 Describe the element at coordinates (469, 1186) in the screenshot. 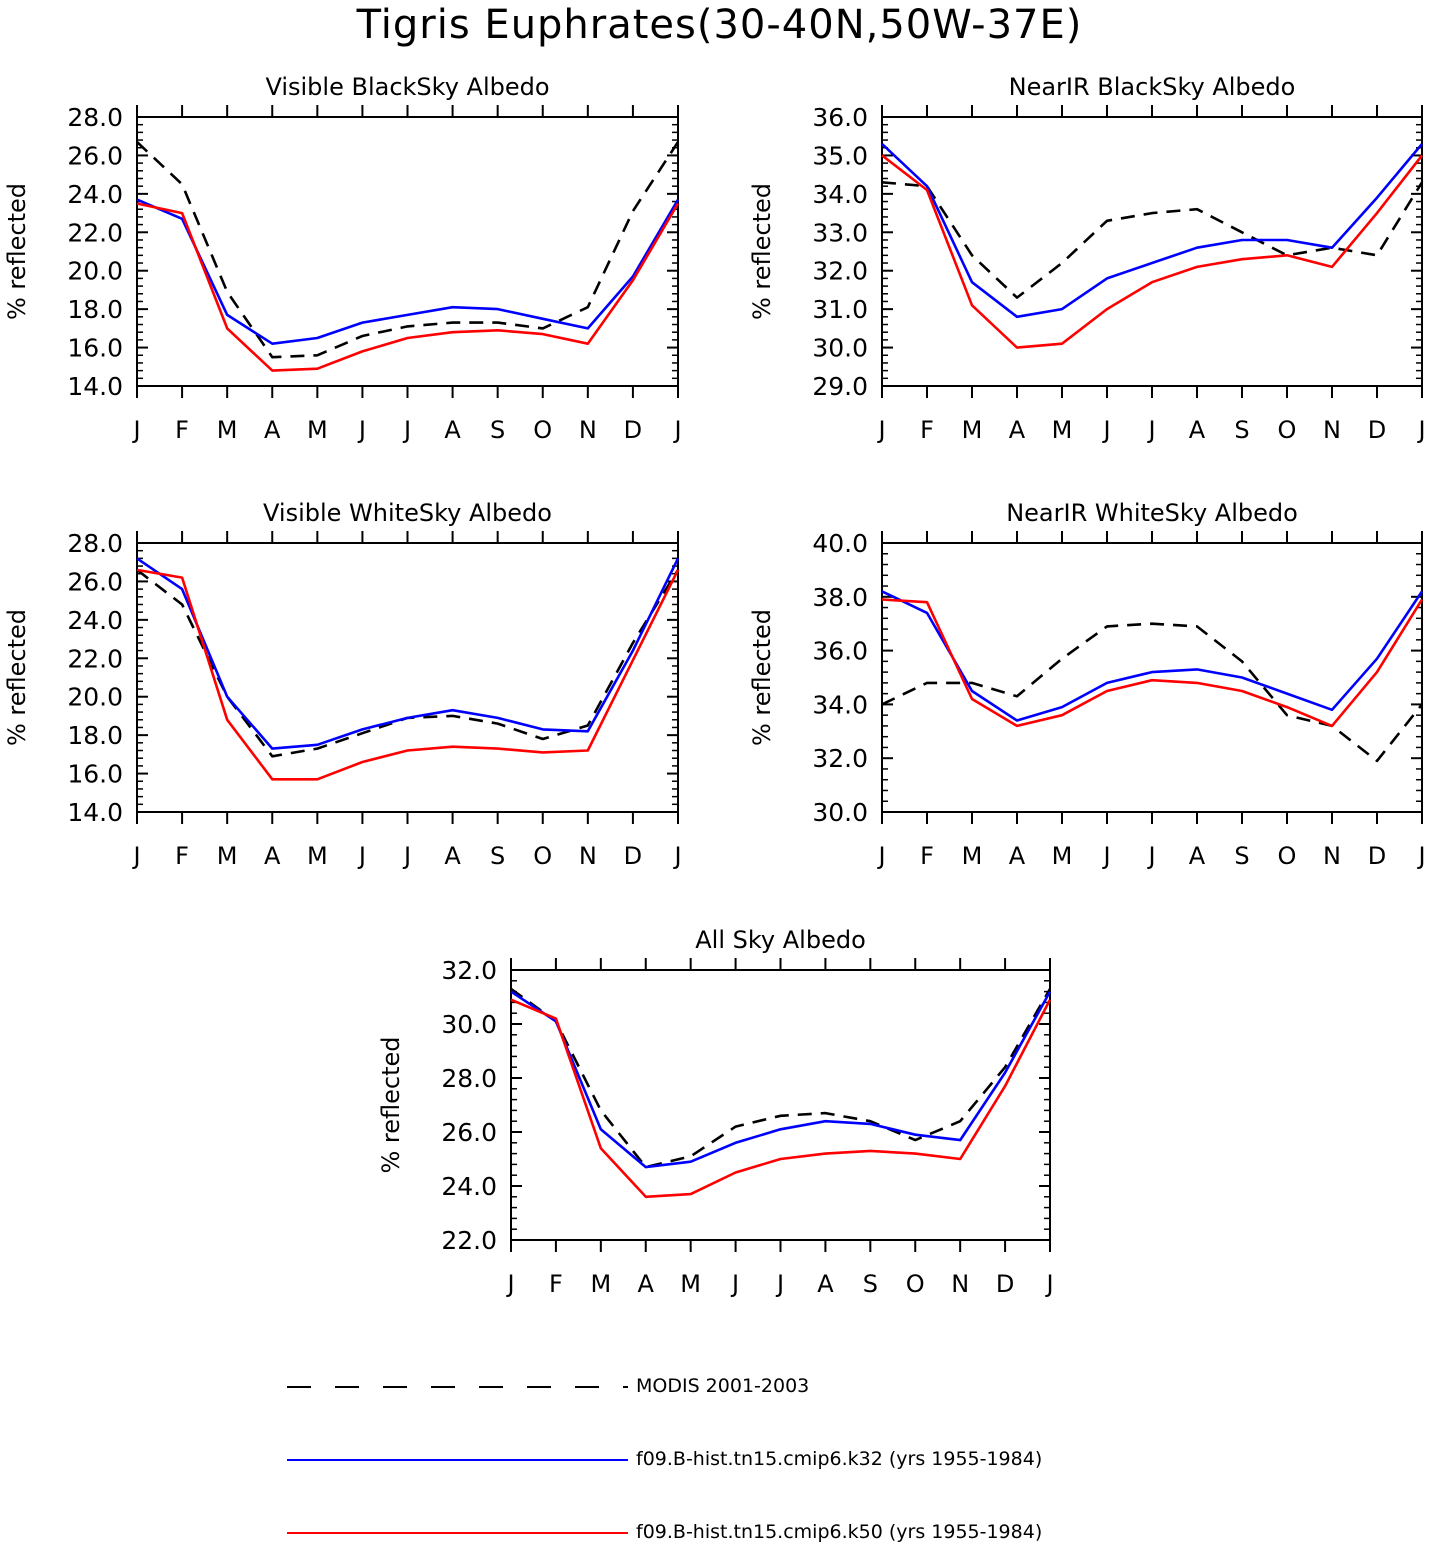

I see `allsky-ytick-label: 24.0` at that location.